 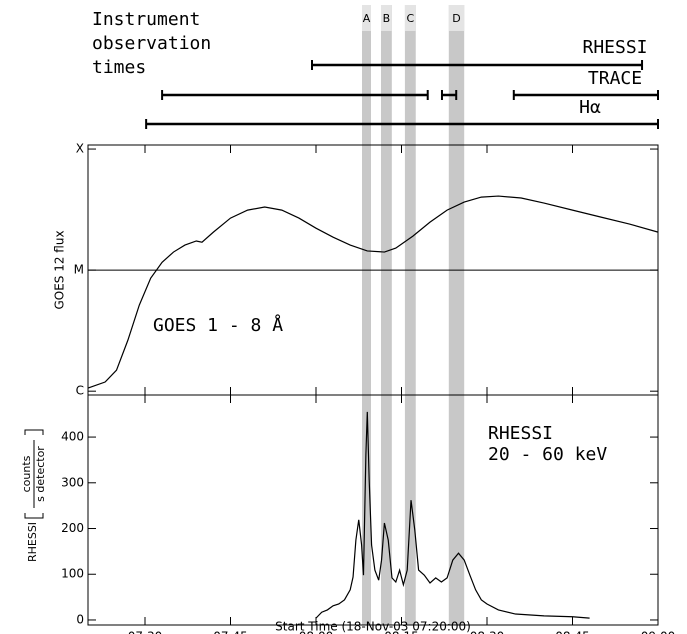 What do you see at coordinates (60, 269) in the screenshot?
I see `y-axis-label: GOES 12 flux` at bounding box center [60, 269].